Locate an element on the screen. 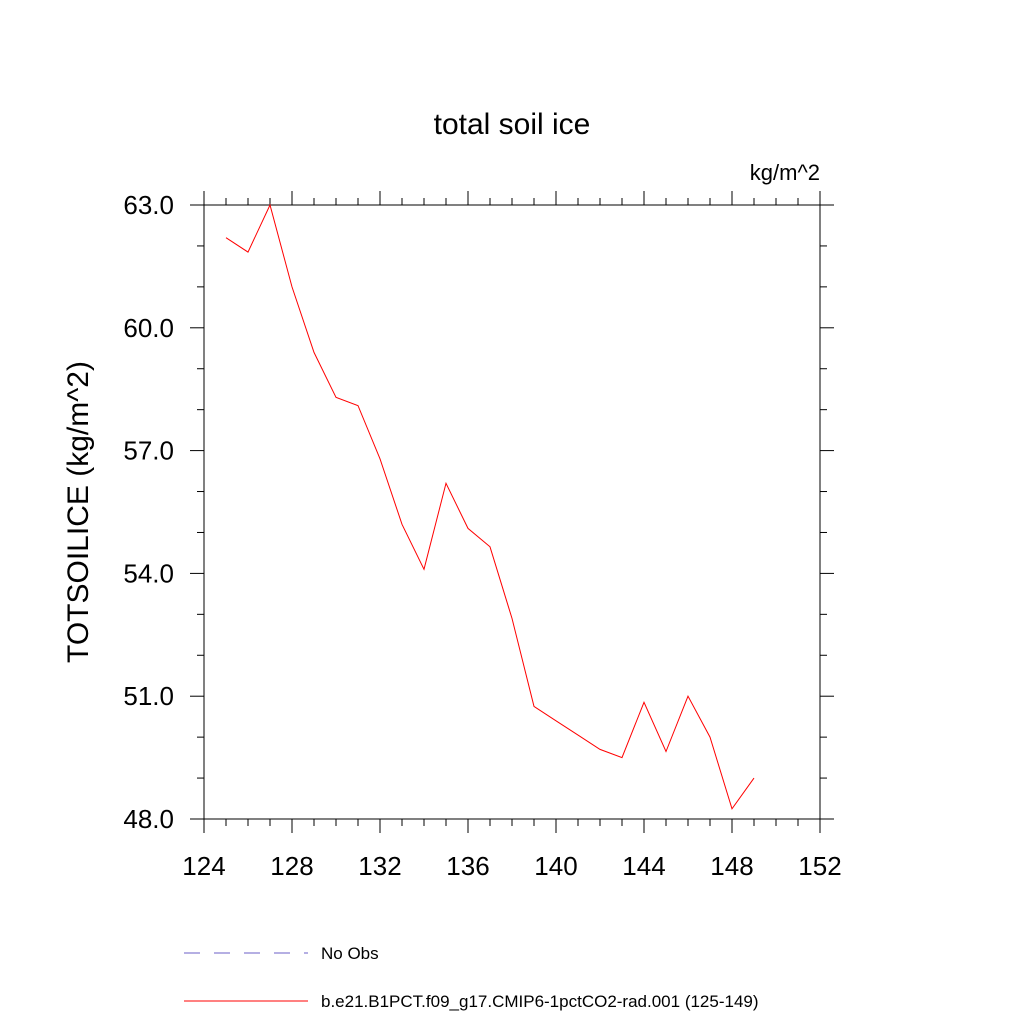 The image size is (1024, 1024). x-tick-label: 148 is located at coordinates (731, 866).